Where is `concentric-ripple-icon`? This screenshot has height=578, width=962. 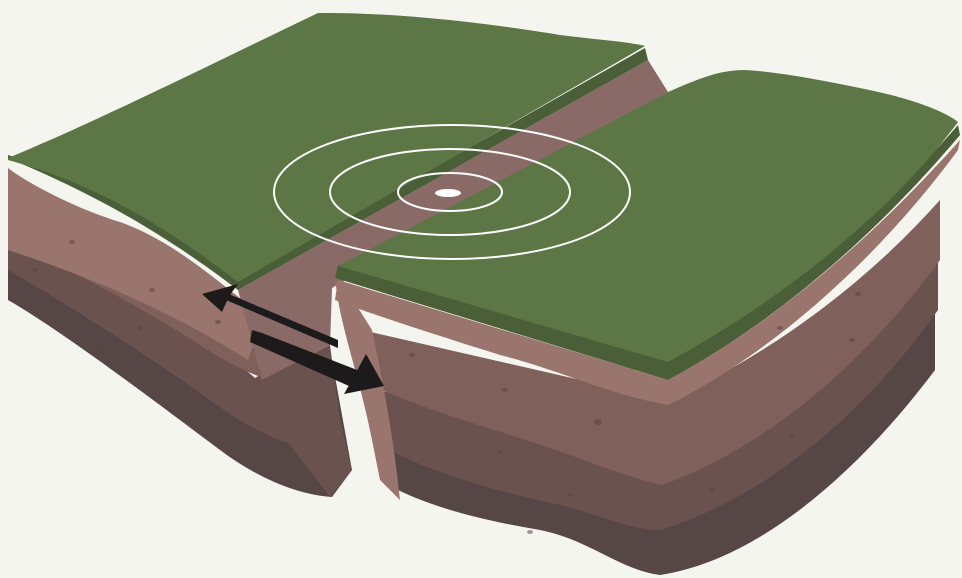 concentric-ripple-icon is located at coordinates (452, 192).